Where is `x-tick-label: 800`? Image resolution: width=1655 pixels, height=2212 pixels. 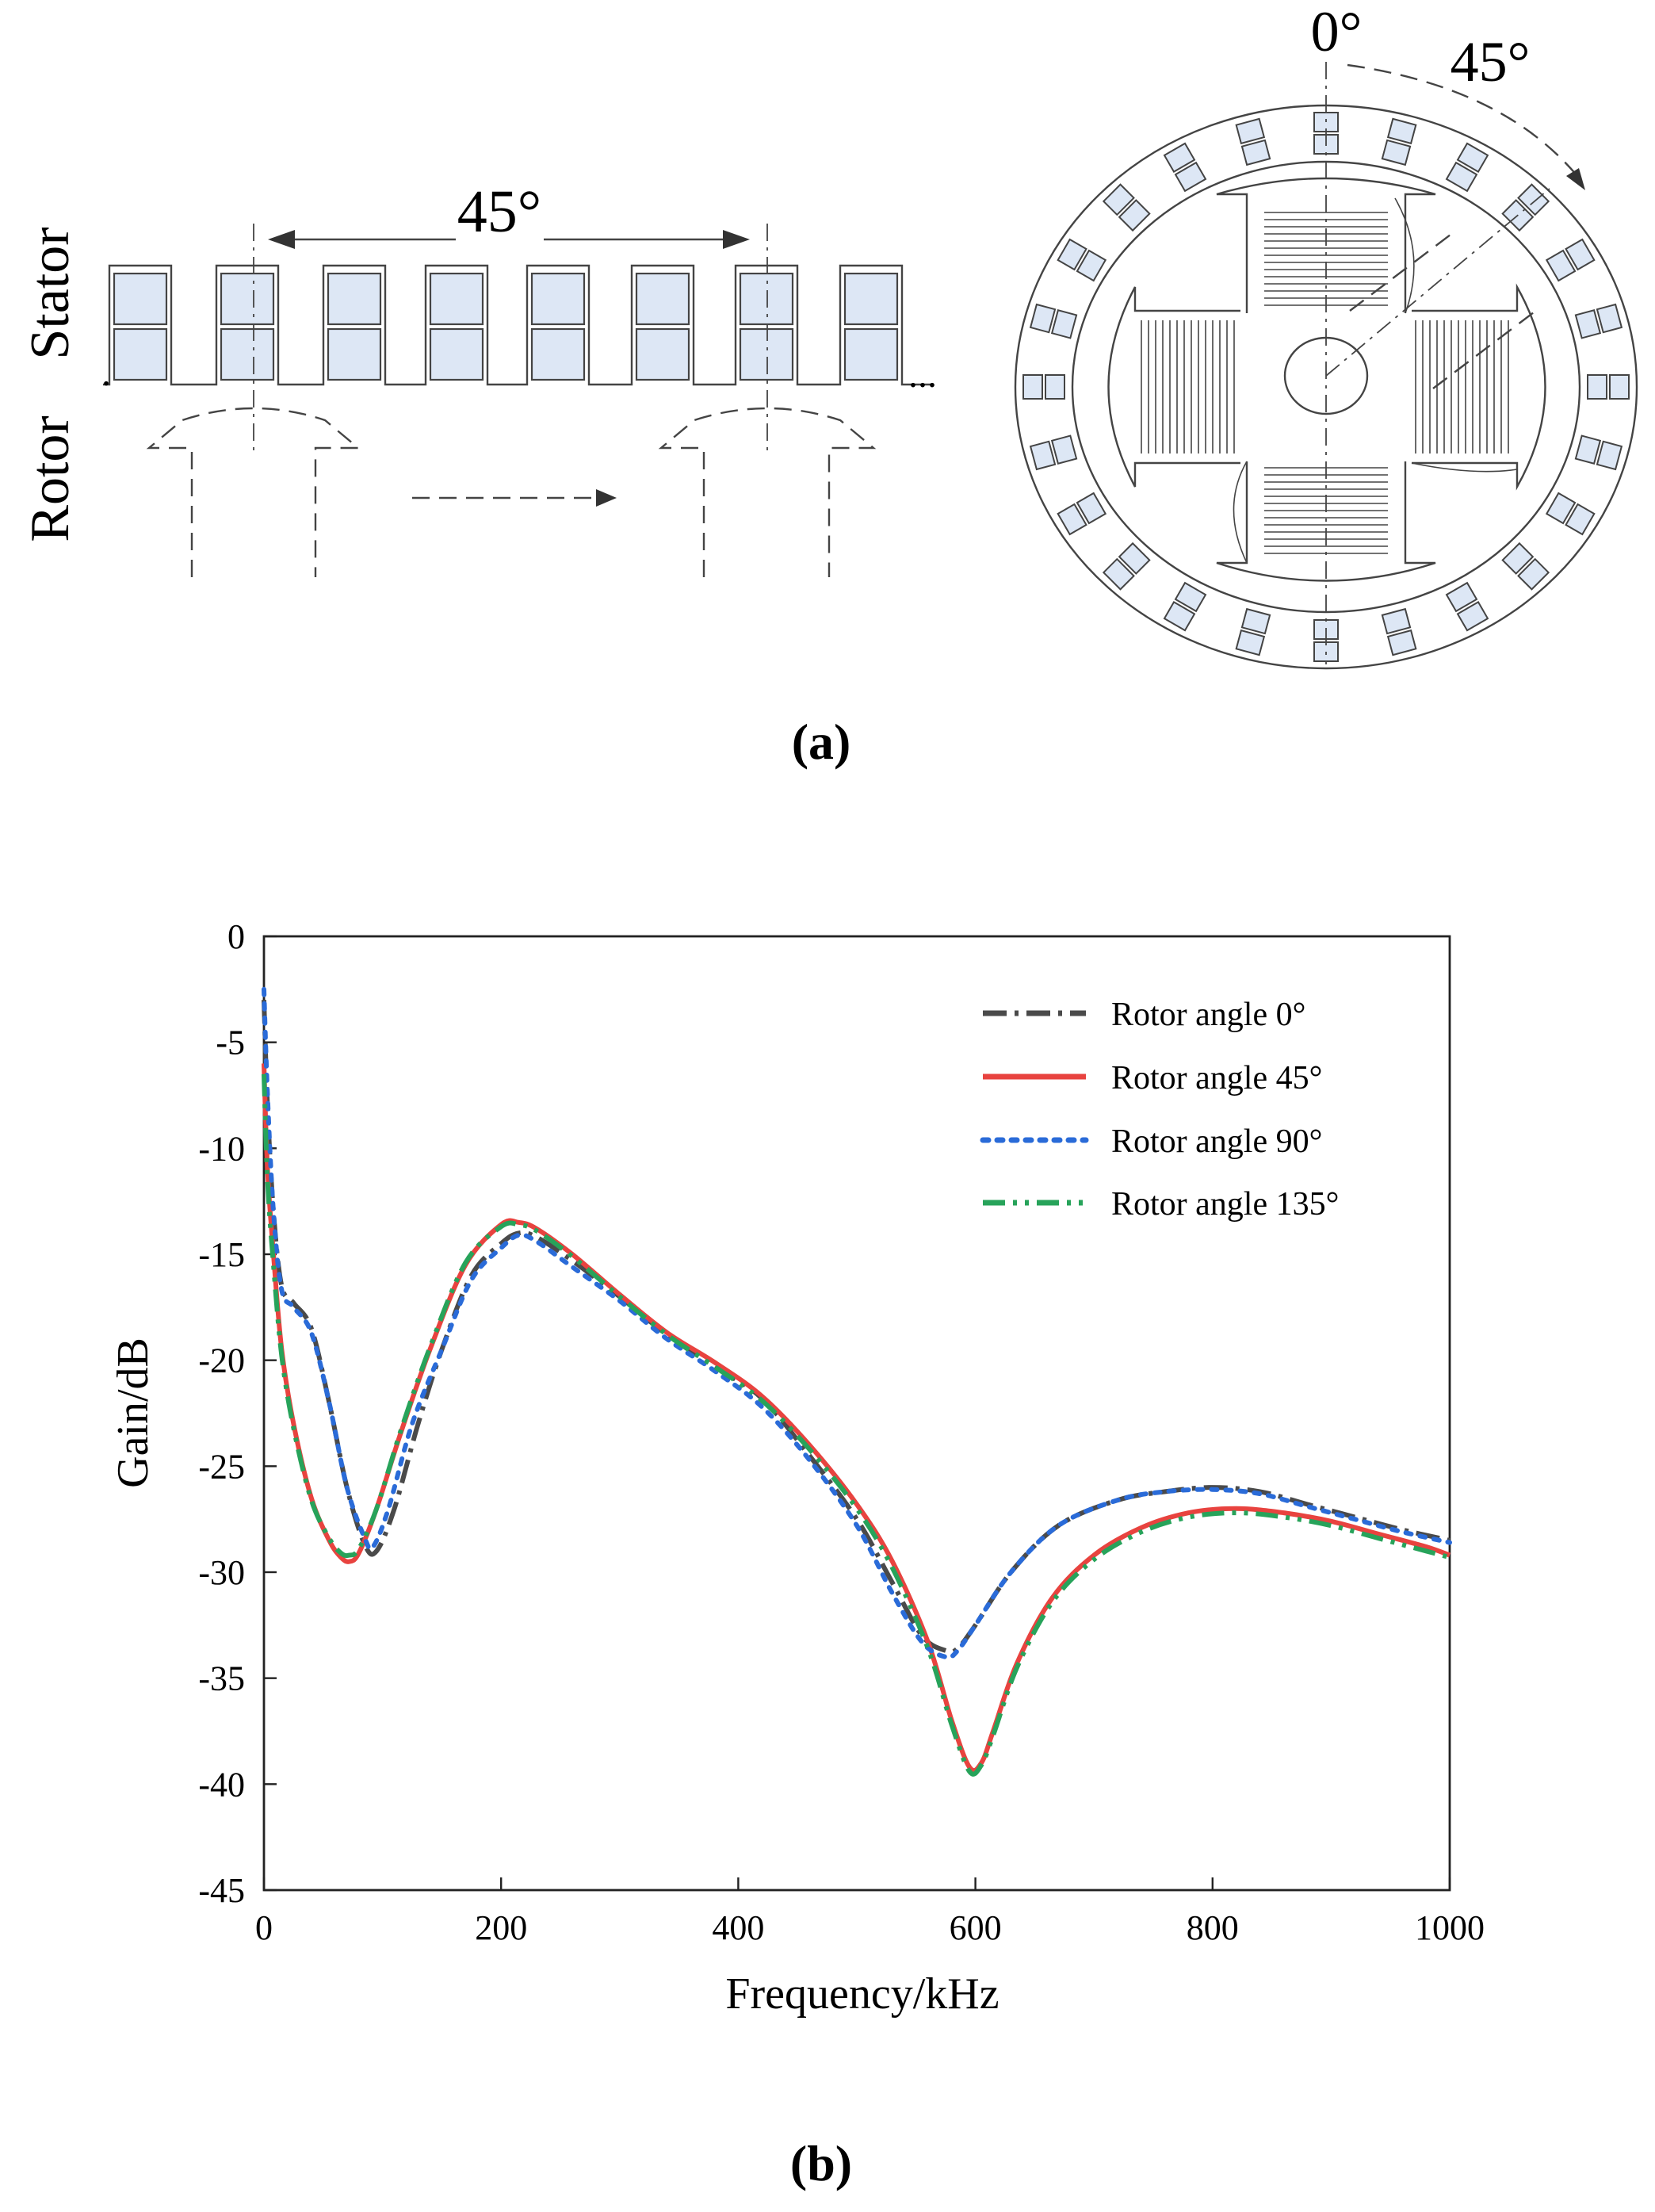 x-tick-label: 800 is located at coordinates (1213, 1927).